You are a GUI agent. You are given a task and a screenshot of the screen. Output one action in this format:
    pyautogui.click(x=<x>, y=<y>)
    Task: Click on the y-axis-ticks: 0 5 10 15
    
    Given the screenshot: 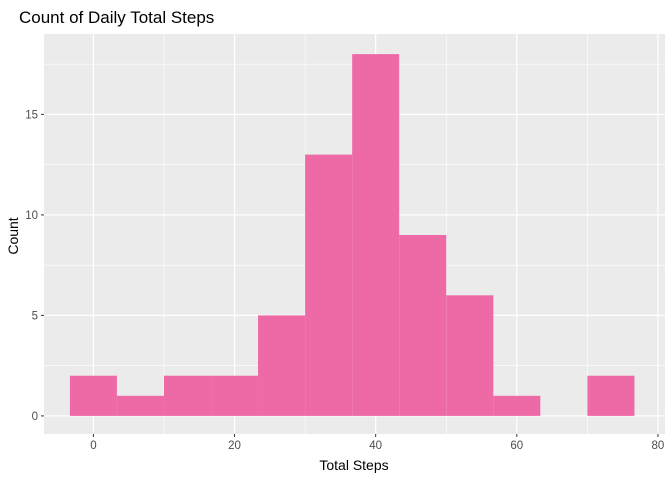 What is the action you would take?
    pyautogui.click(x=34, y=266)
    